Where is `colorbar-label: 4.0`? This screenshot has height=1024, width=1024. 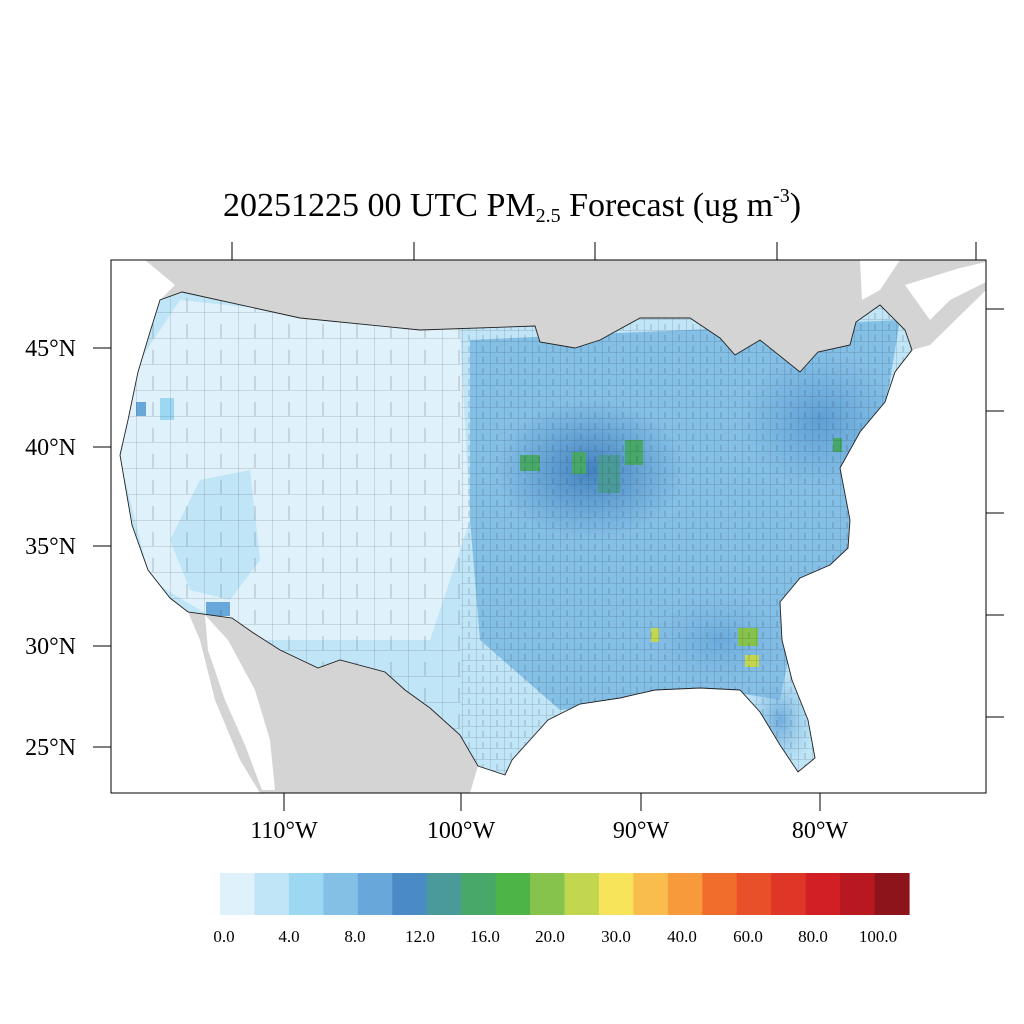 colorbar-label: 4.0 is located at coordinates (288, 936).